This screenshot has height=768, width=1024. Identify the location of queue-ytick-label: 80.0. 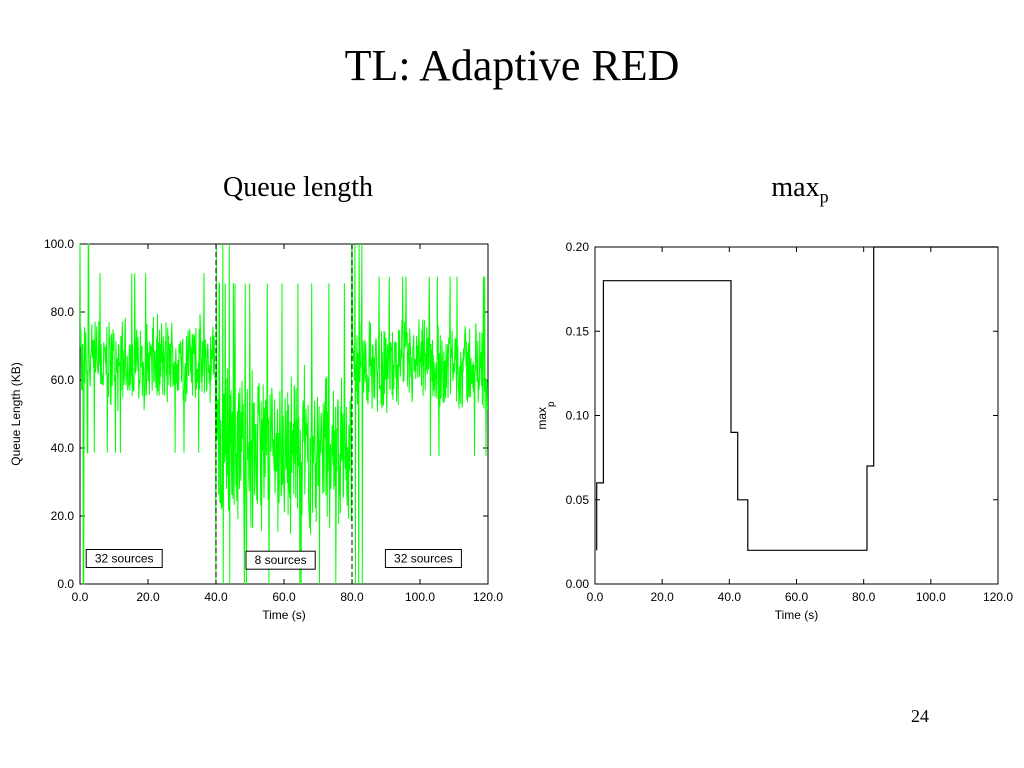
(63, 312).